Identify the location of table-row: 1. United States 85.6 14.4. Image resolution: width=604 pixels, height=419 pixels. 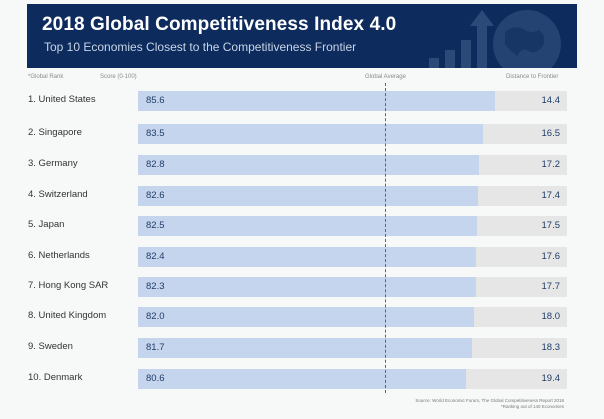
(302, 101).